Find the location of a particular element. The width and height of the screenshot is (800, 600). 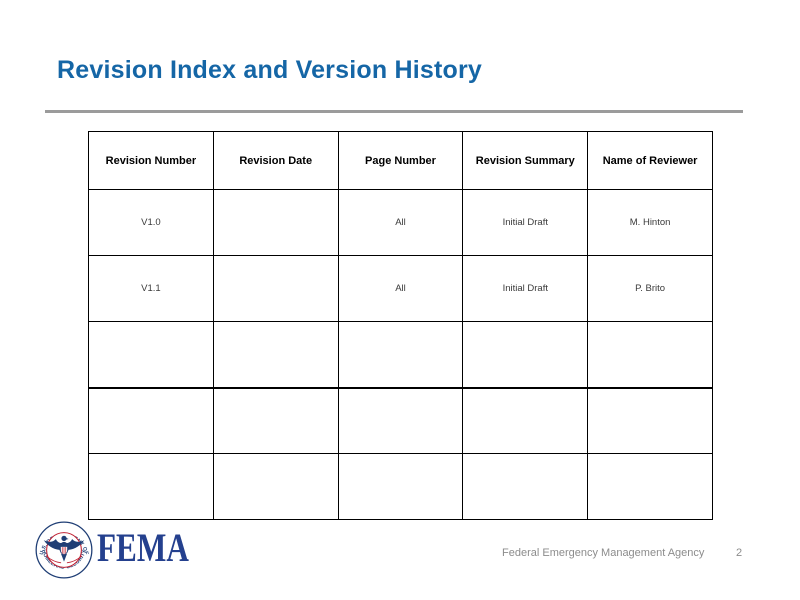

header-page-number: Page Number is located at coordinates (400, 160).